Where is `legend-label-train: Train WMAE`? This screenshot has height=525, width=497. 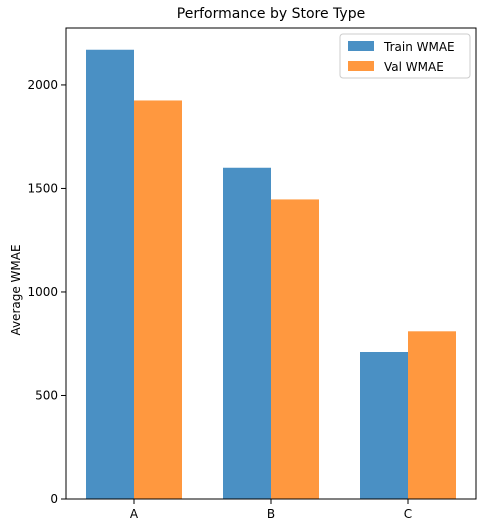
legend-label-train: Train WMAE is located at coordinates (419, 47).